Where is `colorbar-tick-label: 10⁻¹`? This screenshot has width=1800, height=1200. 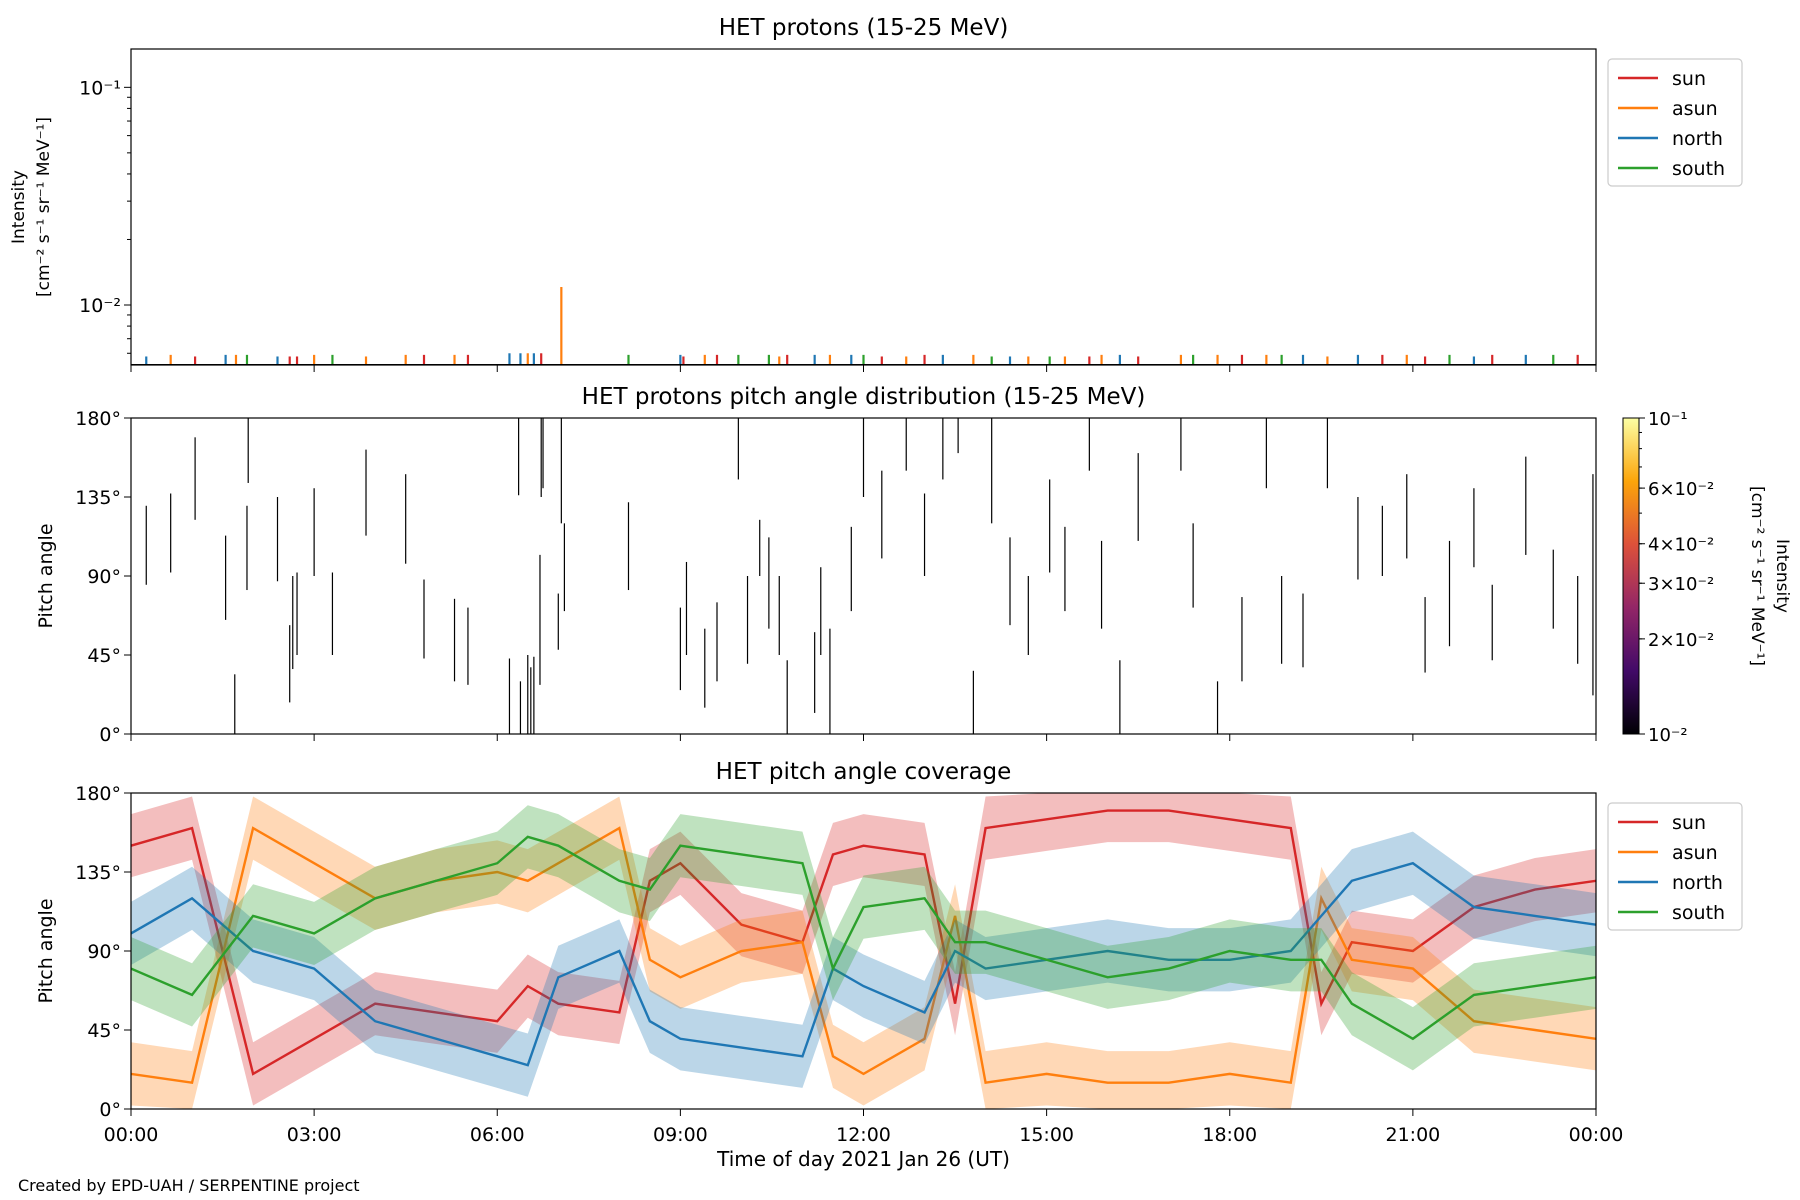 colorbar-tick-label: 10⁻¹ is located at coordinates (1668, 419).